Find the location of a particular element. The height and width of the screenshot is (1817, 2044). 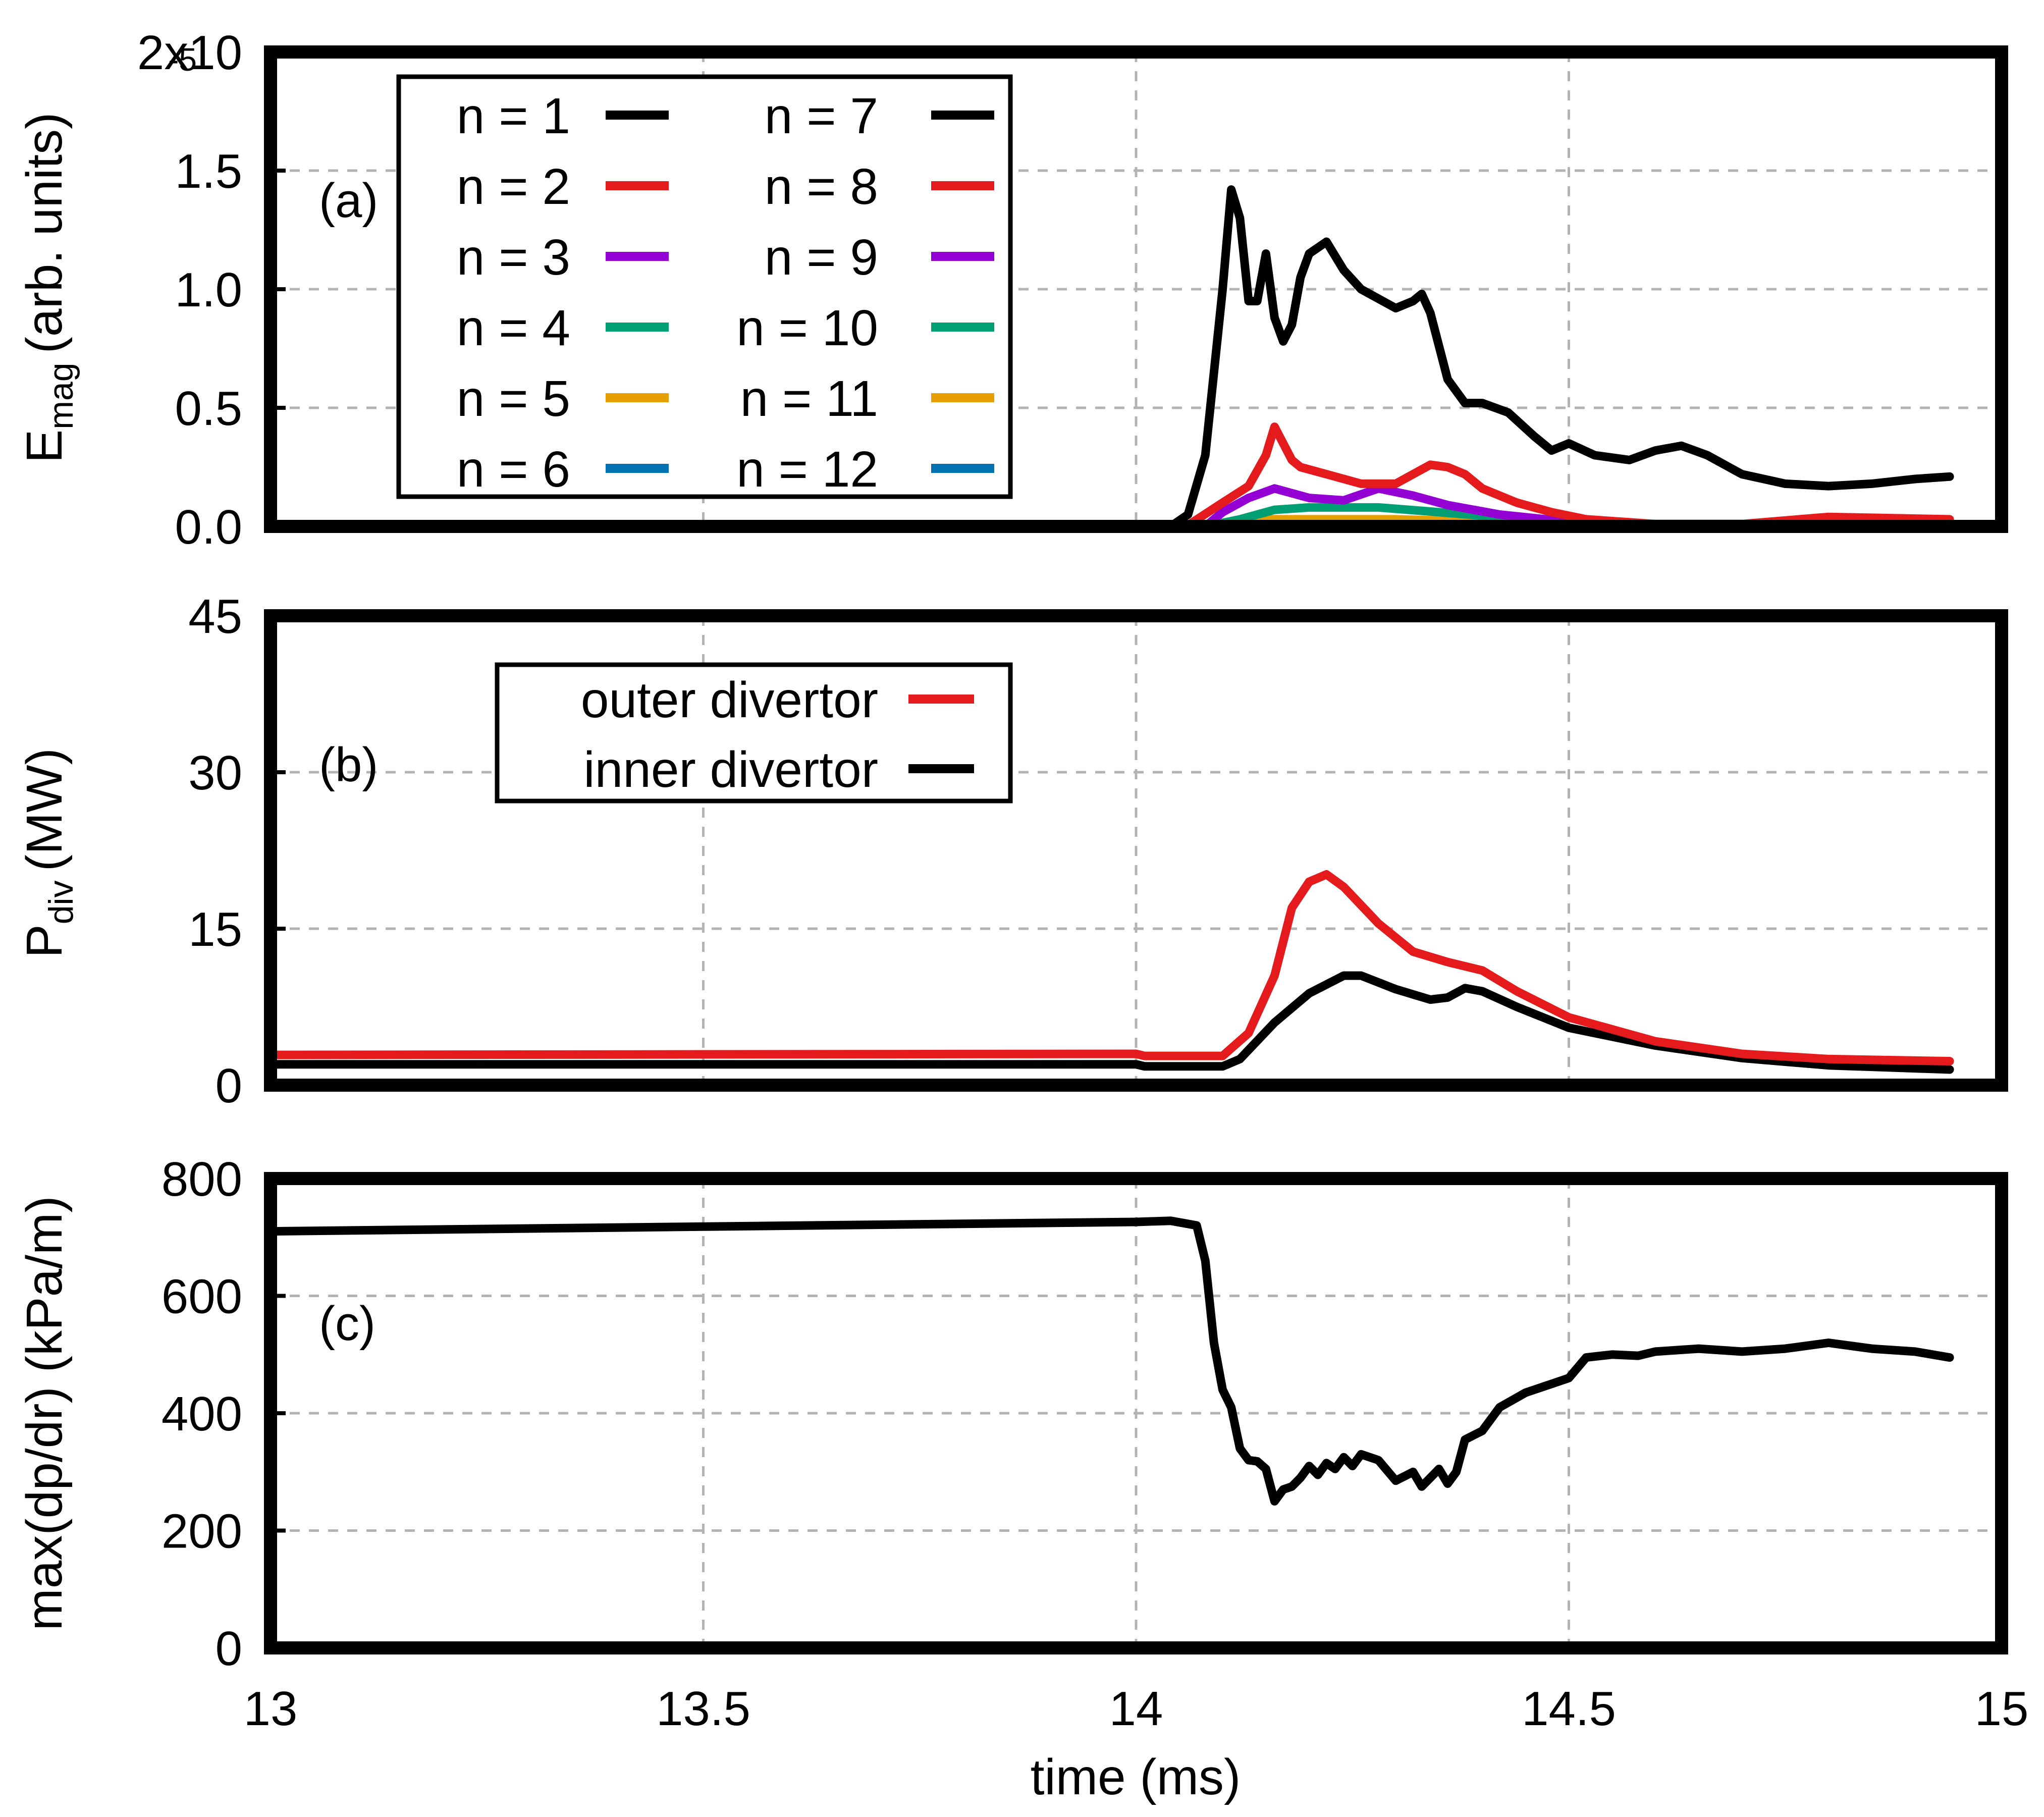

panel-c-x-ticks: 13 13.5 14 14.5 15 is located at coordinates (1136, 1709).